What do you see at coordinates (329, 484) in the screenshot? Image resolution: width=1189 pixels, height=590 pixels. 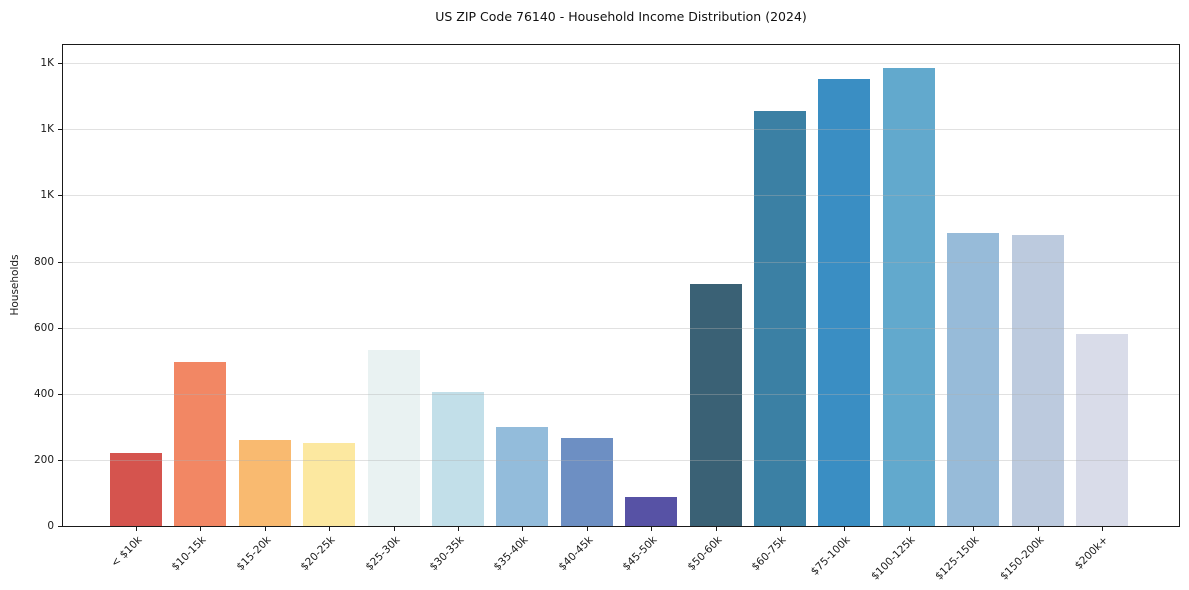 I see `bar-$20-25k` at bounding box center [329, 484].